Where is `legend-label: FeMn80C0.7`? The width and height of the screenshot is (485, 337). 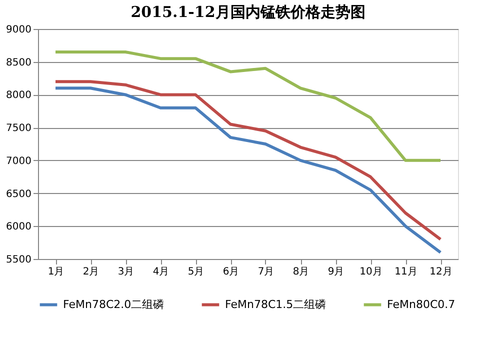 legend-label: FeMn80C0.7 is located at coordinates (421, 304).